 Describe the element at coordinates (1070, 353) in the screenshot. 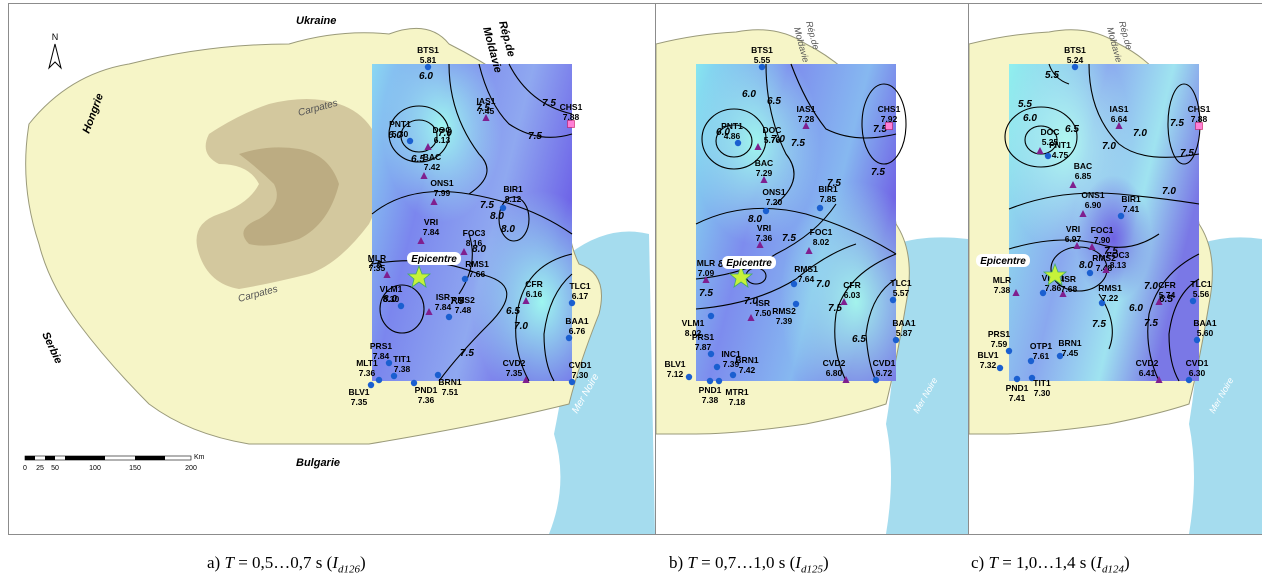

I see `station-value: 7.45` at that location.